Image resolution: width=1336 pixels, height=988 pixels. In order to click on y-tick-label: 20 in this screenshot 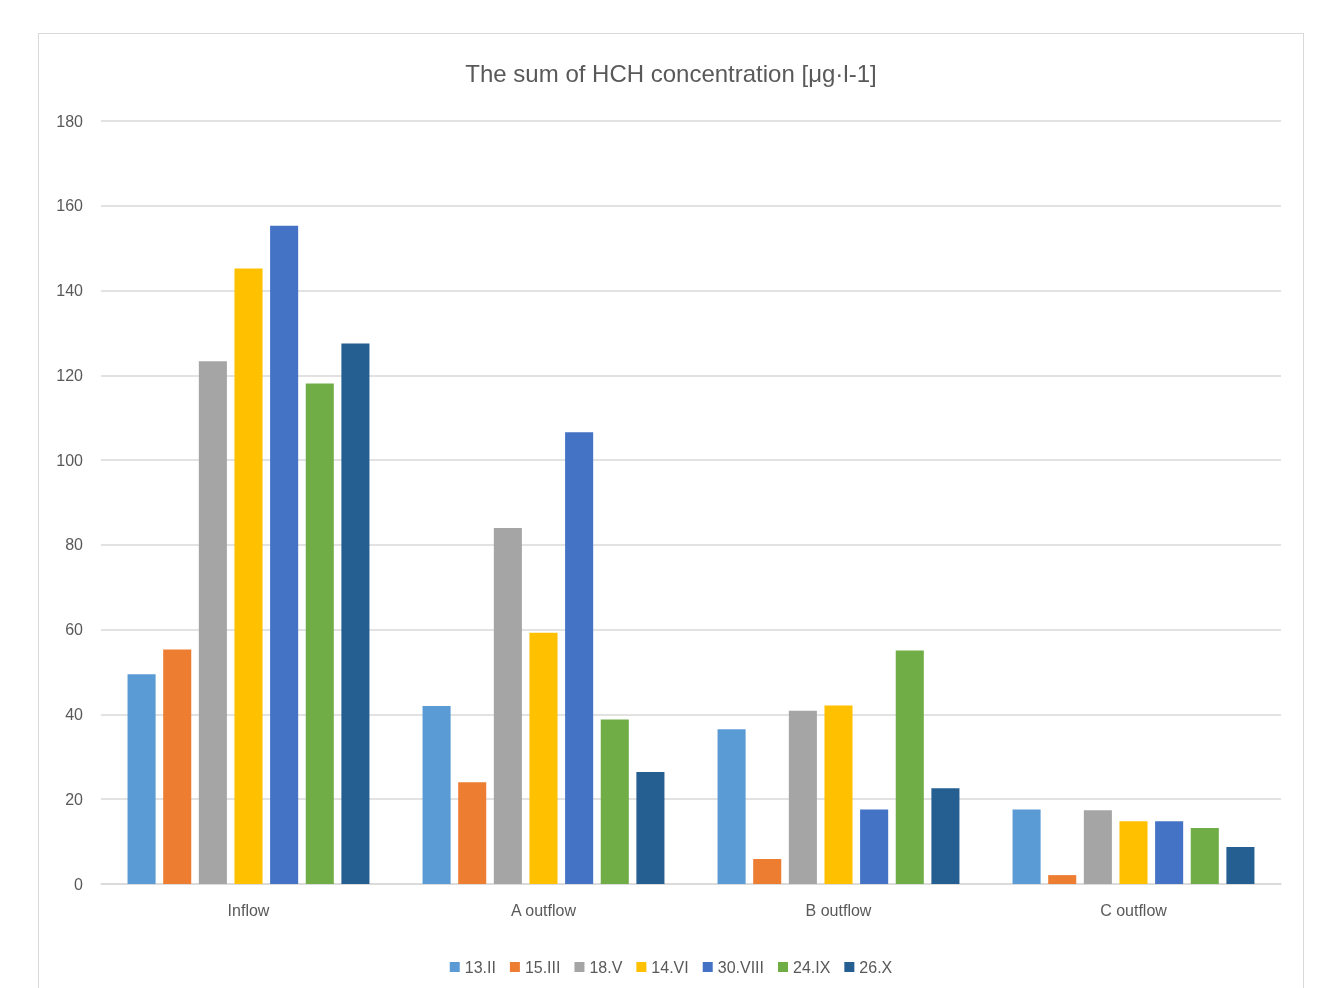, I will do `click(74, 799)`.